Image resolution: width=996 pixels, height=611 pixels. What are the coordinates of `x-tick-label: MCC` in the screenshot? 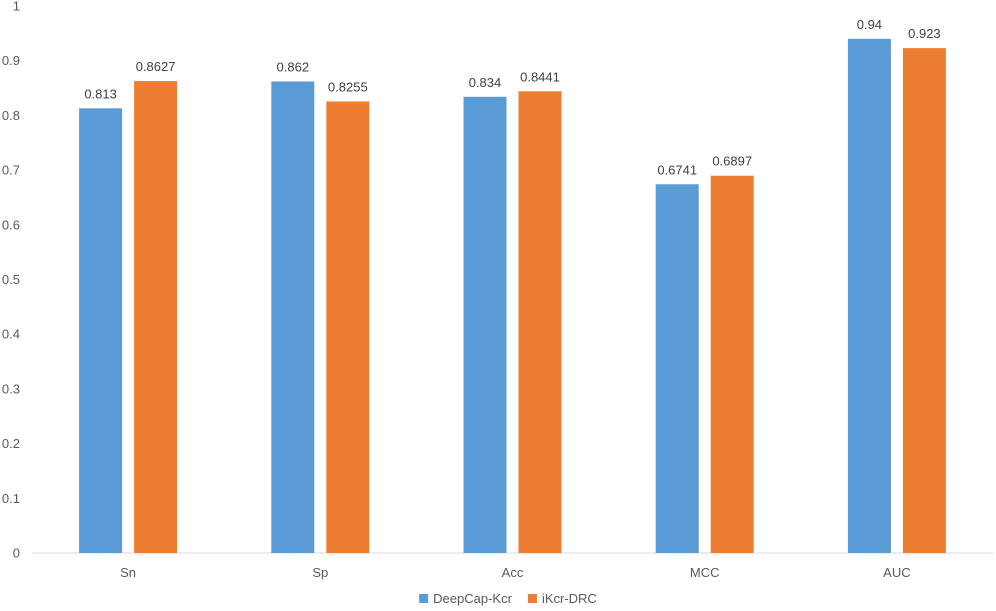 It's located at (705, 572).